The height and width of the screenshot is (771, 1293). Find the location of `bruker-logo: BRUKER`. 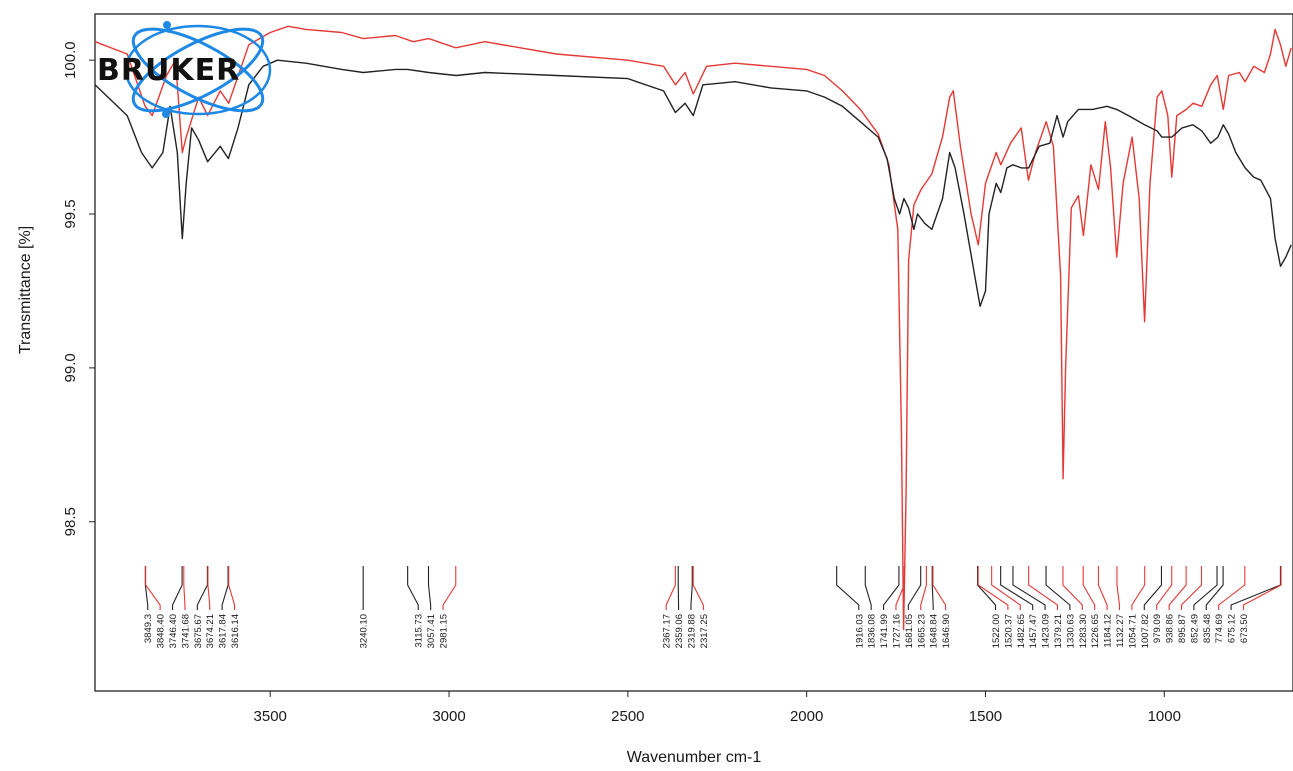

bruker-logo: BRUKER is located at coordinates (184, 69).